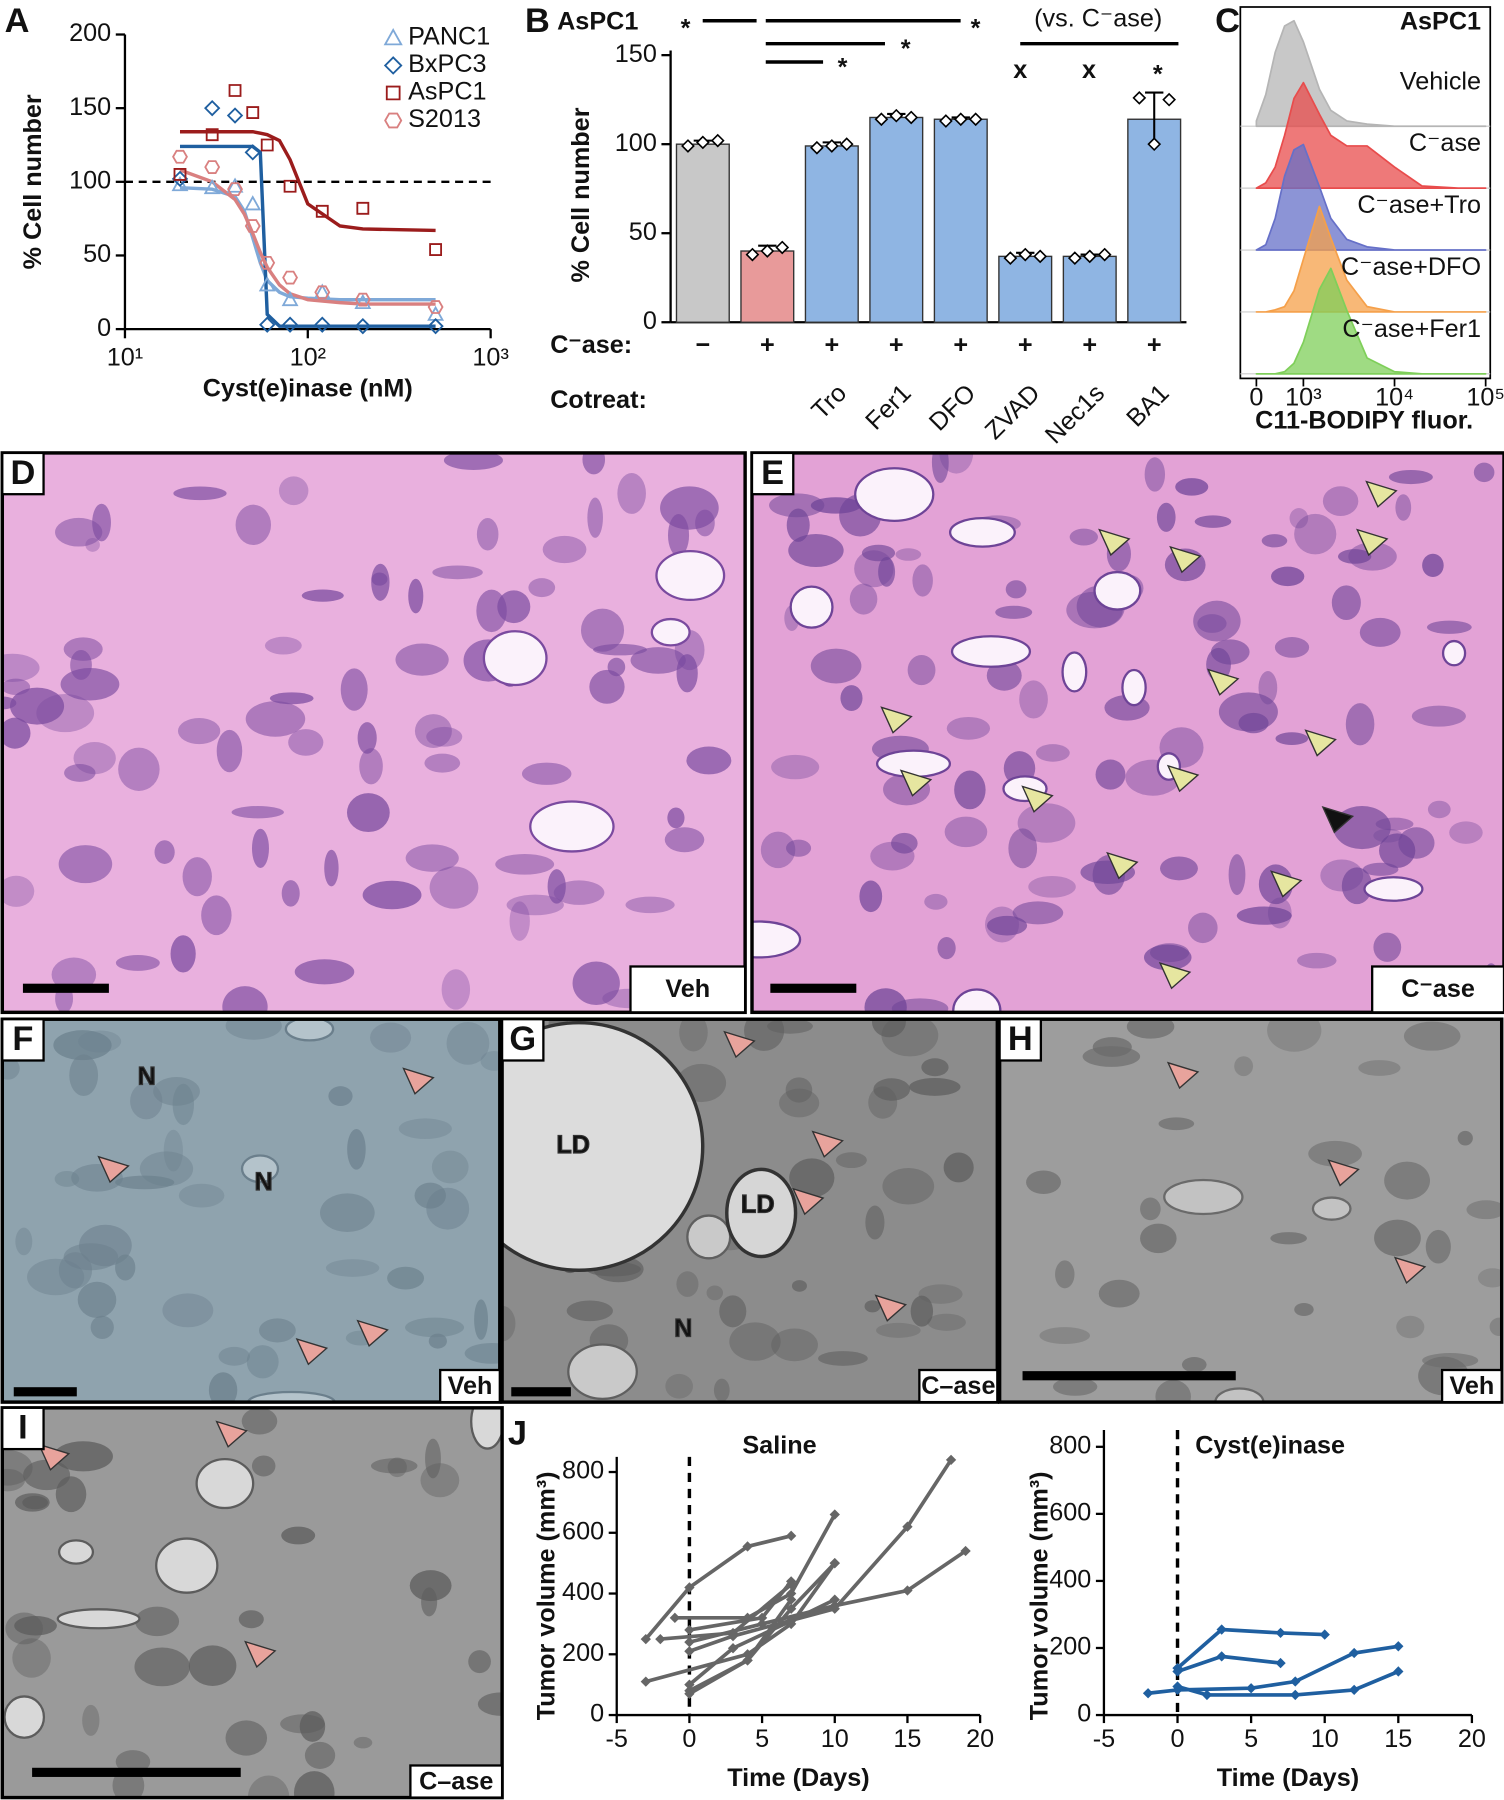 This screenshot has width=1504, height=1800. Describe the element at coordinates (1070, 1580) in the screenshot. I see `y-tick-label: 400` at that location.